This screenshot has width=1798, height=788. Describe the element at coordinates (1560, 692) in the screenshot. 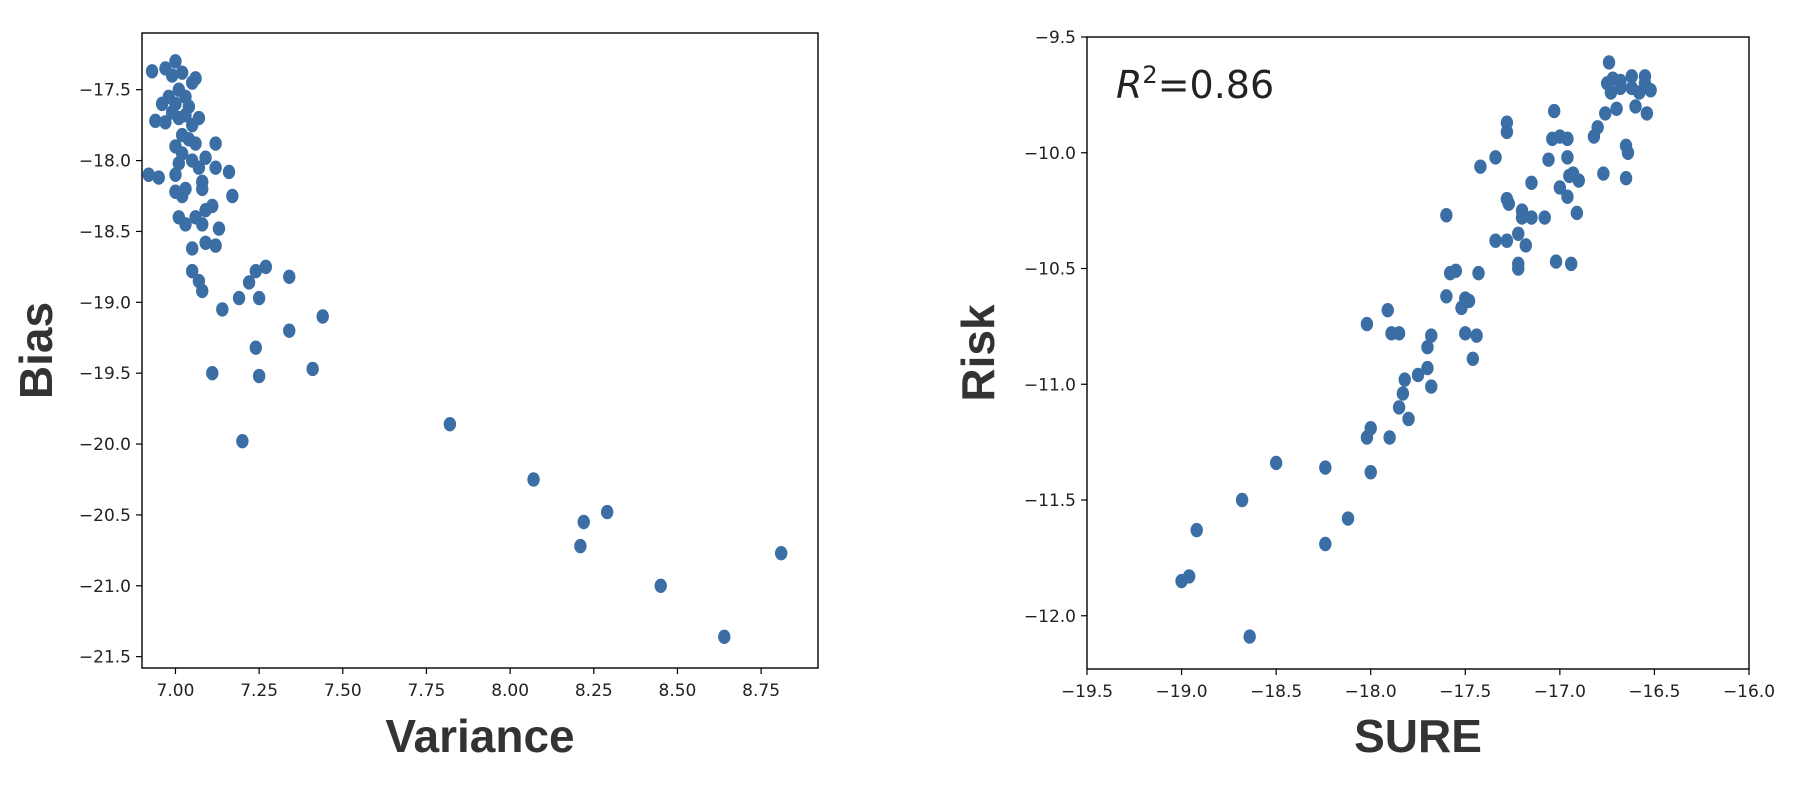

I see `x-tick-label: −17.0` at that location.